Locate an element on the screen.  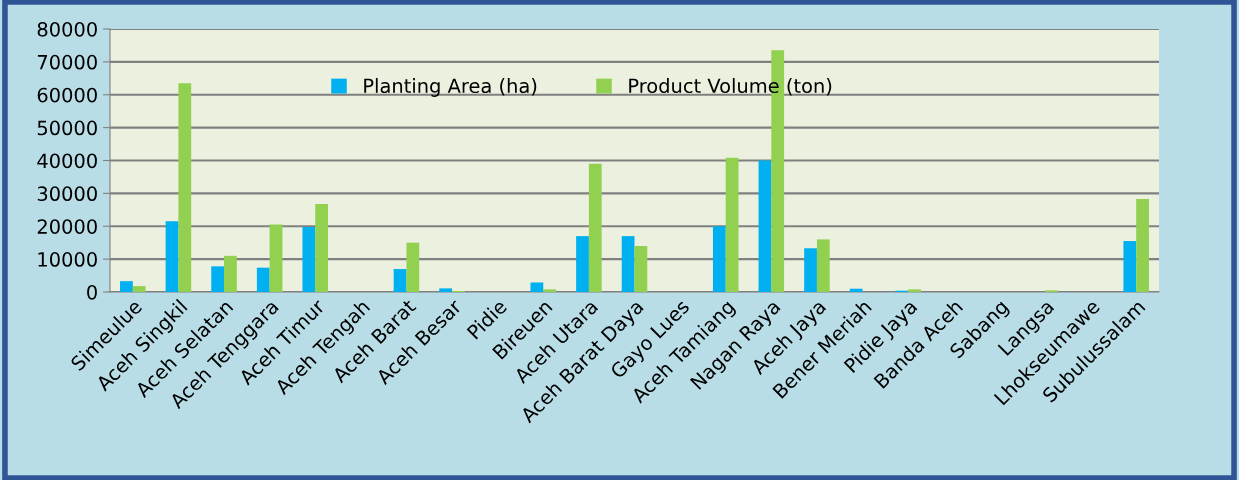
y-tick-label: 0 is located at coordinates (92, 292).